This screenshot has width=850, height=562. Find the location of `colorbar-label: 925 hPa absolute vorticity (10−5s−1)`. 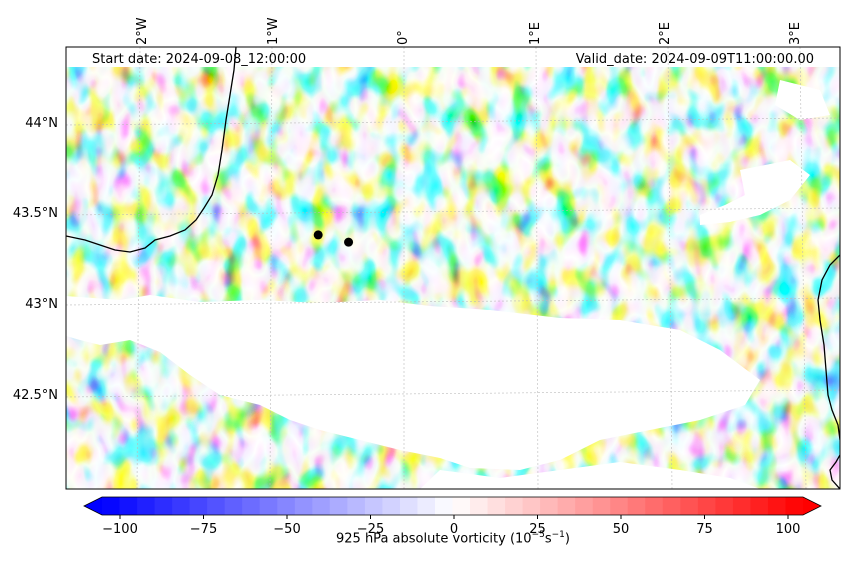

colorbar-label: 925 hPa absolute vorticity (10−5s−1) is located at coordinates (425, 538).